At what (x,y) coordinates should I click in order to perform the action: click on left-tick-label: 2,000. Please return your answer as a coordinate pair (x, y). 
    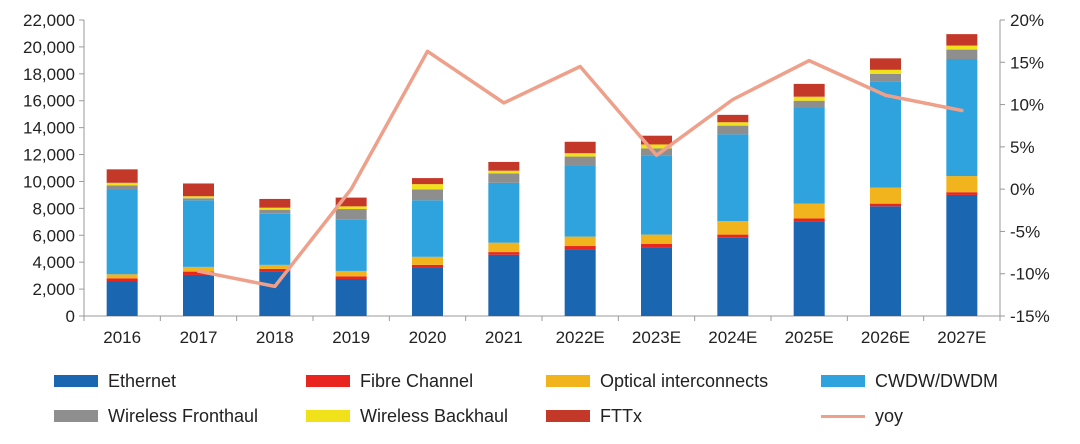
    Looking at the image, I should click on (53, 289).